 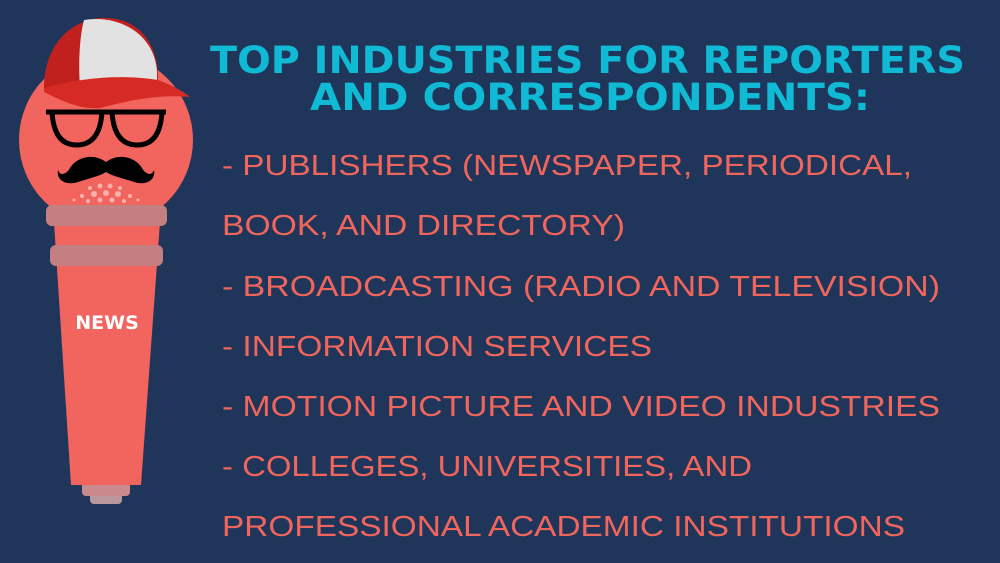 What do you see at coordinates (106, 128) in the screenshot?
I see `glasses-icon` at bounding box center [106, 128].